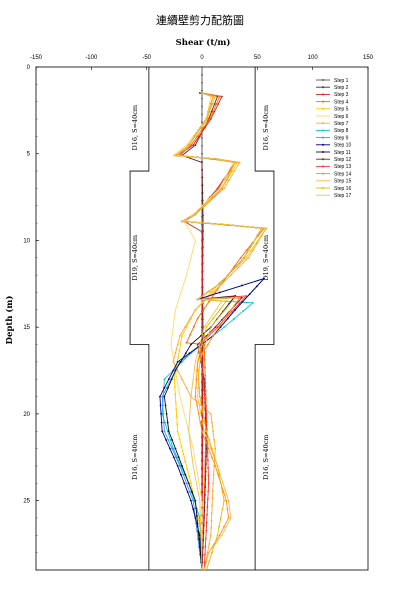  What do you see at coordinates (203, 42) in the screenshot?
I see `x-axis-label: Shear (t/m)` at bounding box center [203, 42].